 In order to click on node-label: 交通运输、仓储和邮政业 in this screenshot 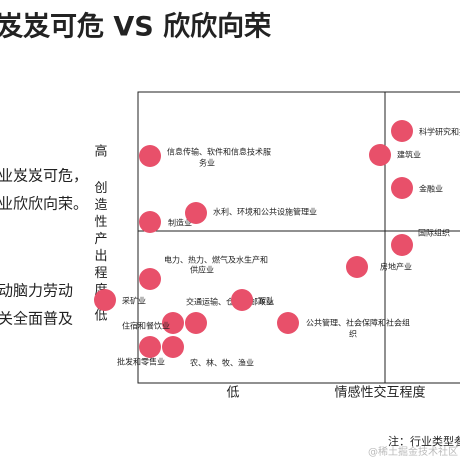, I will do `click(230, 302)`.